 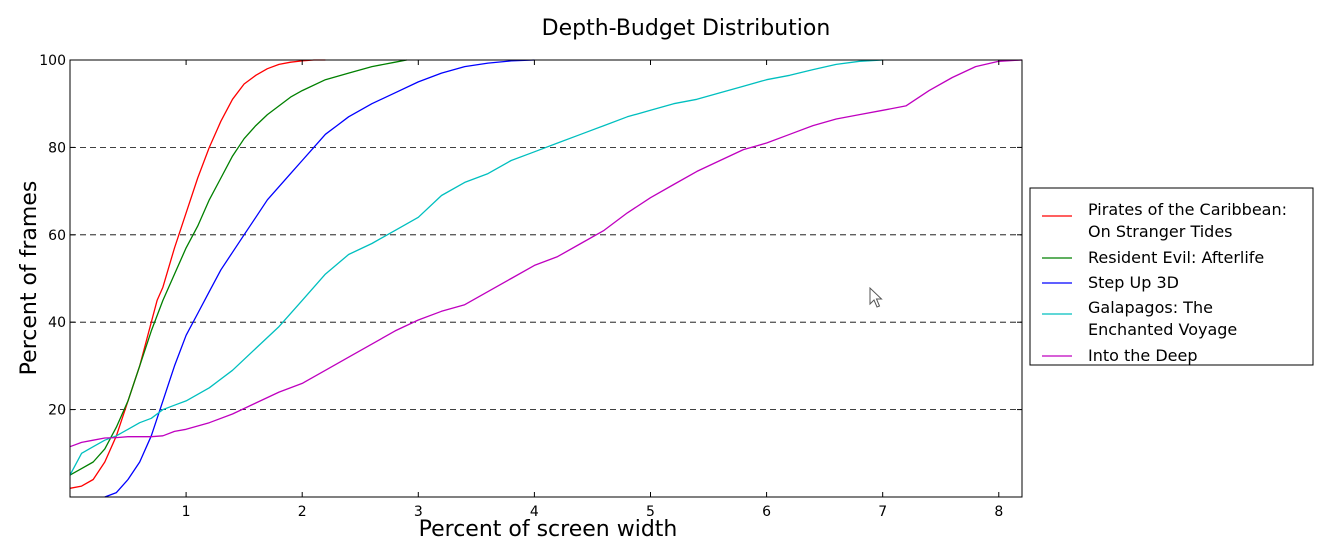 What do you see at coordinates (29, 278) in the screenshot?
I see `y-axis-title: Percent of frames` at bounding box center [29, 278].